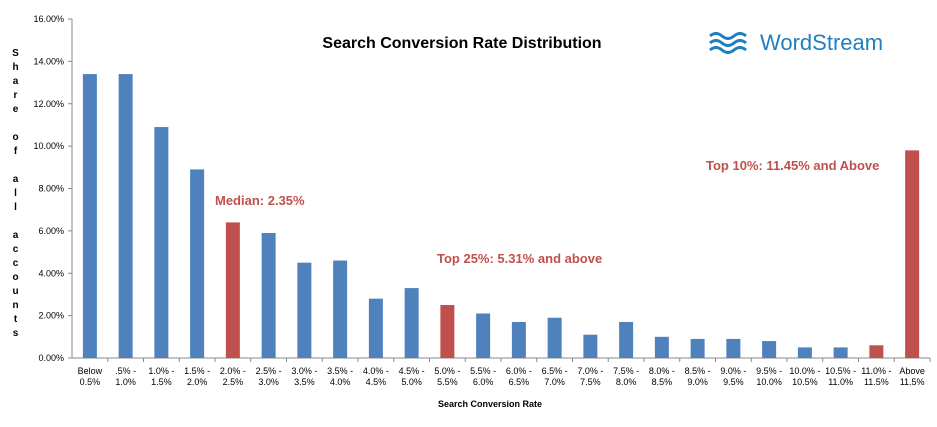 This screenshot has width=937, height=427. I want to click on x-tick-label: 10.0% -10.5%, so click(804, 376).